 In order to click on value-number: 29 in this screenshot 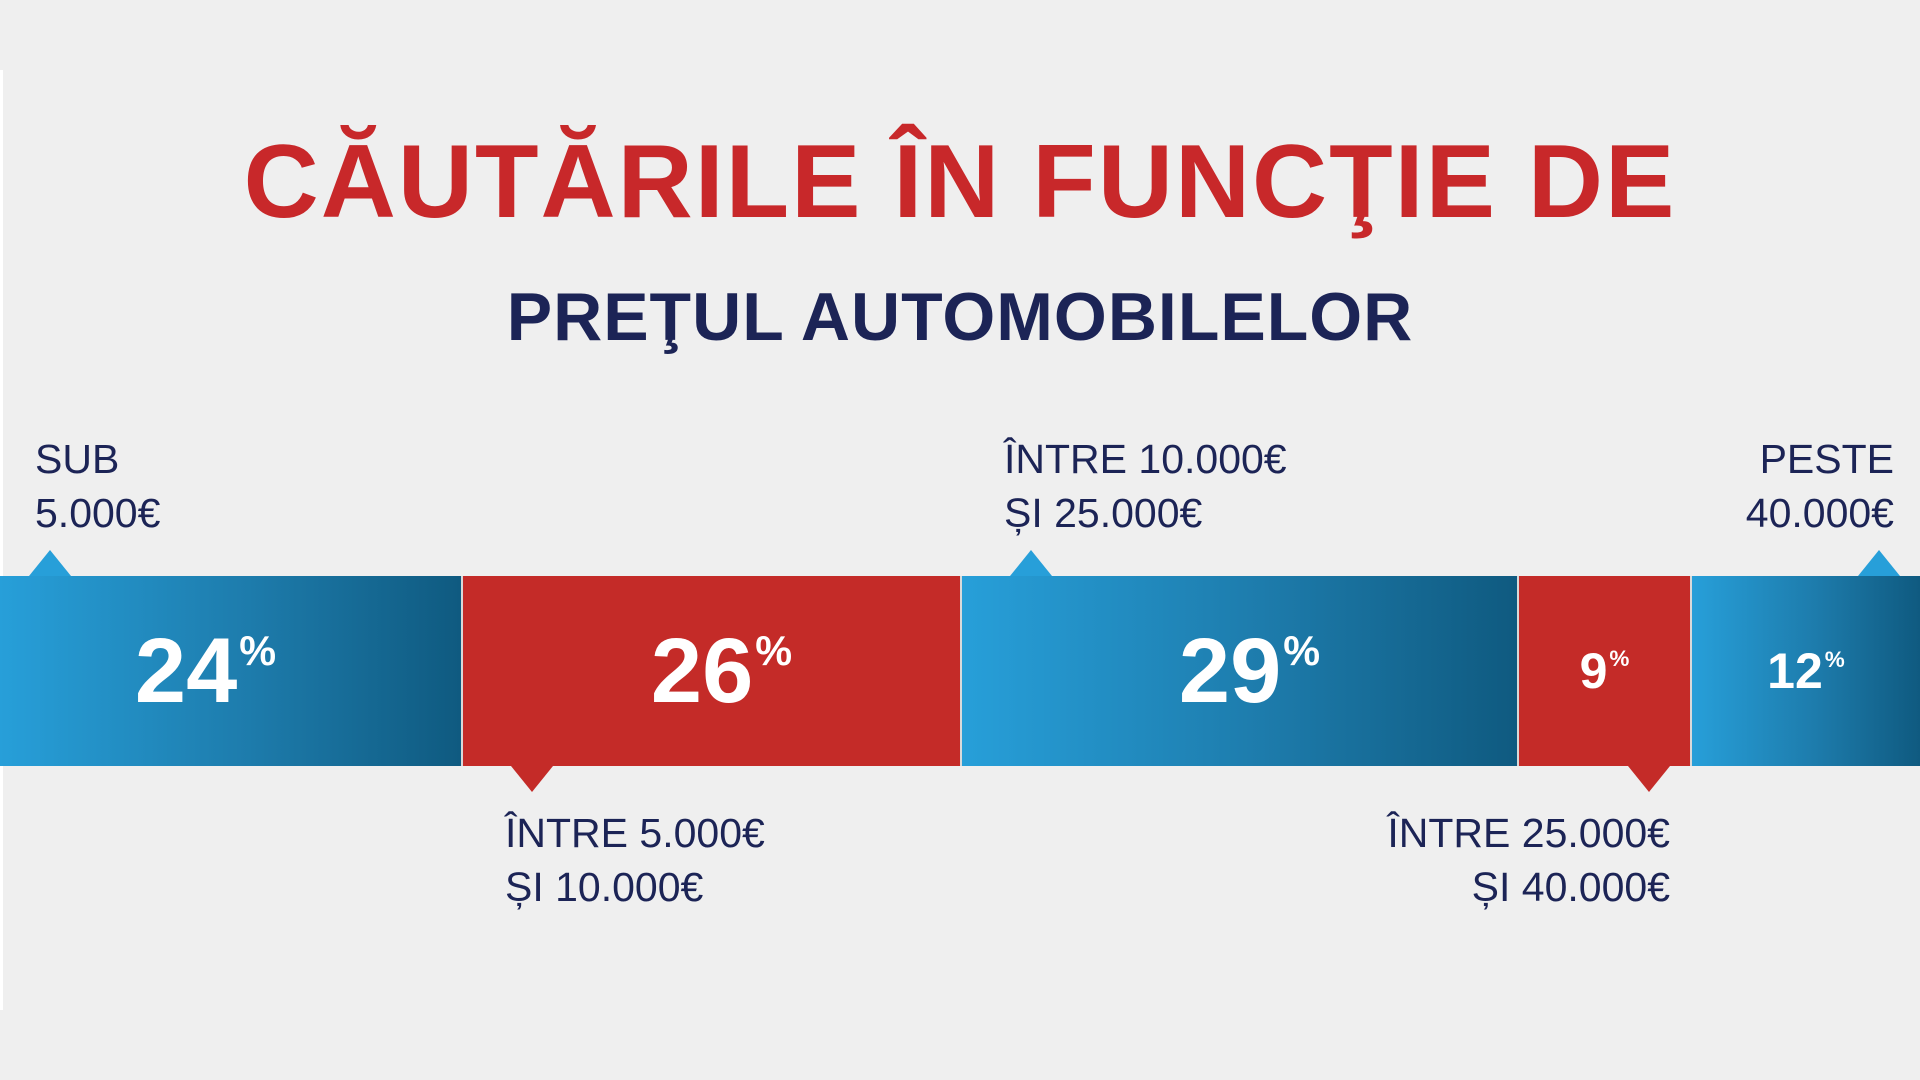, I will do `click(1230, 671)`.